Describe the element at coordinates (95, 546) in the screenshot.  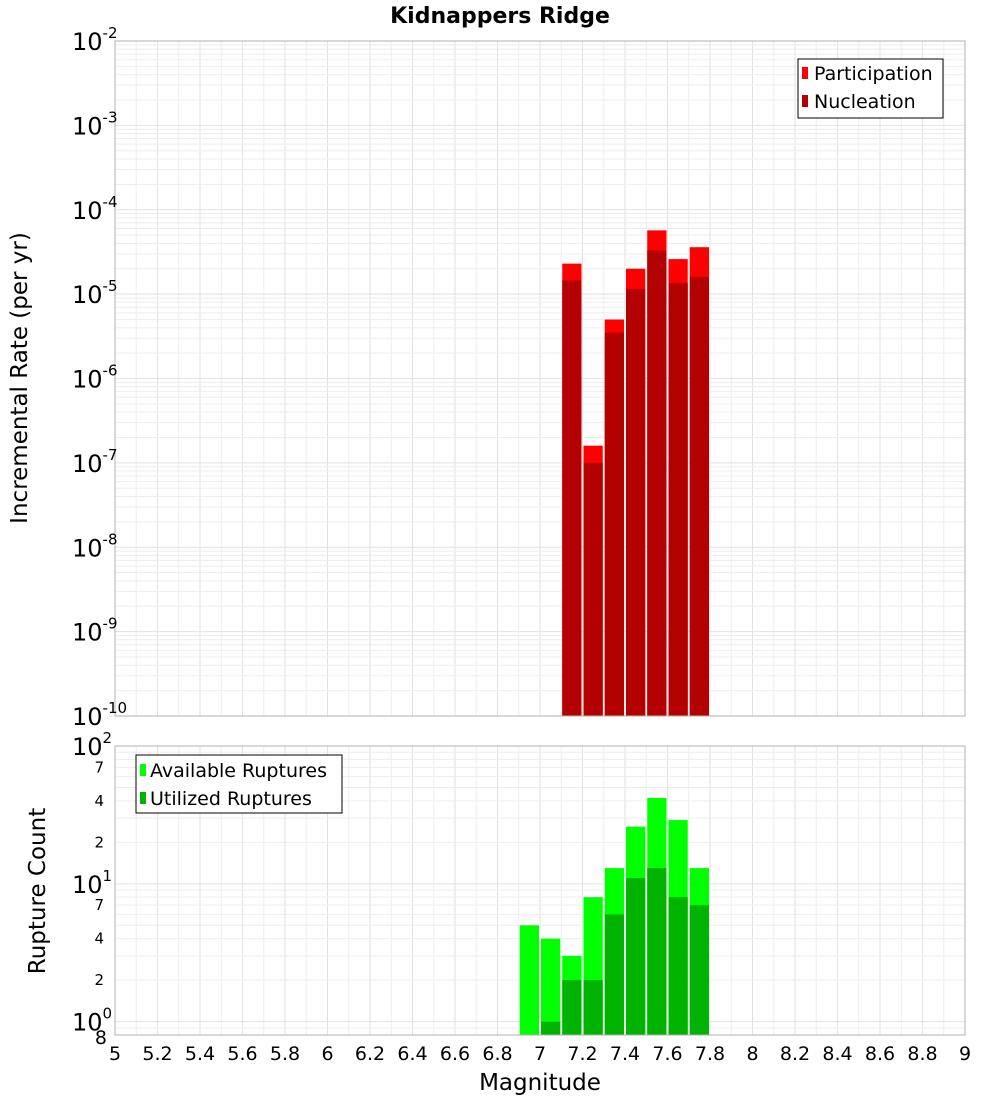
I see `rate-y-tick-label: 10⁻⁸` at that location.